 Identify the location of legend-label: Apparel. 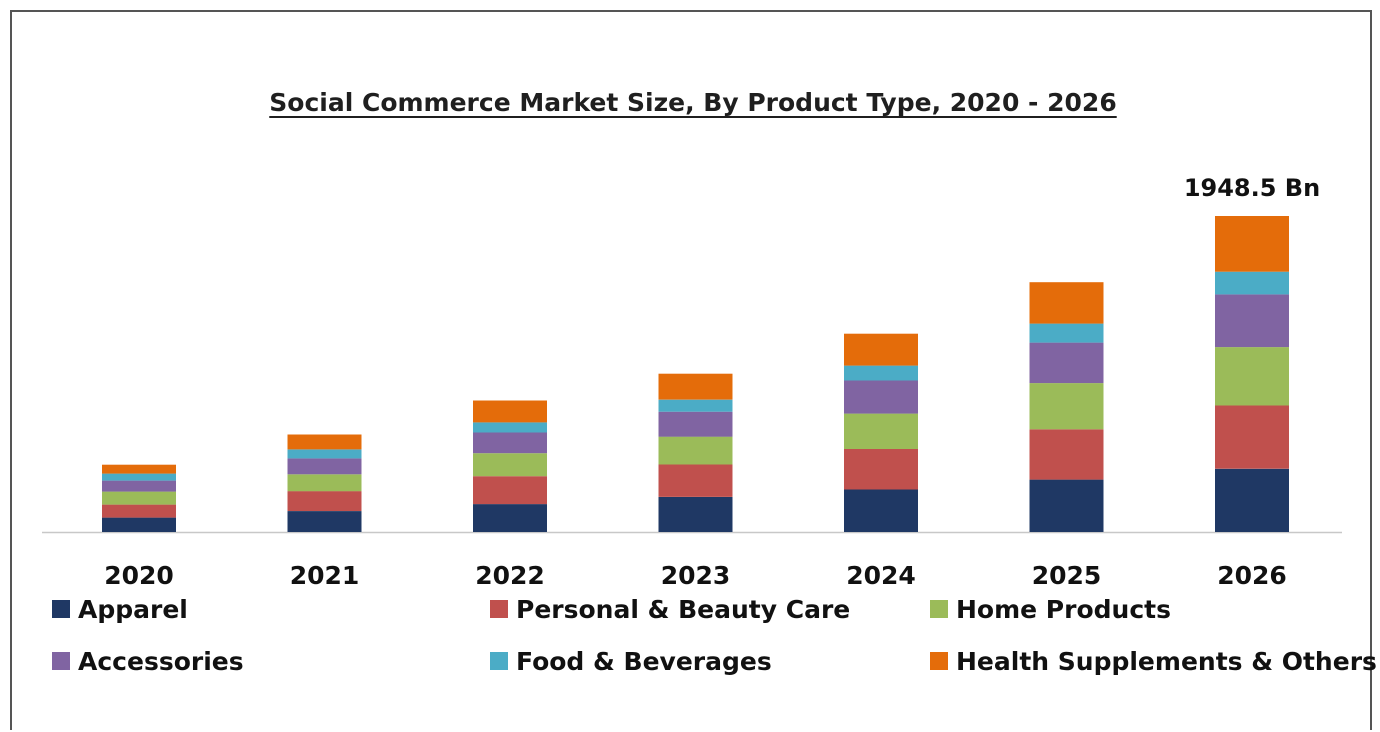
(133, 609).